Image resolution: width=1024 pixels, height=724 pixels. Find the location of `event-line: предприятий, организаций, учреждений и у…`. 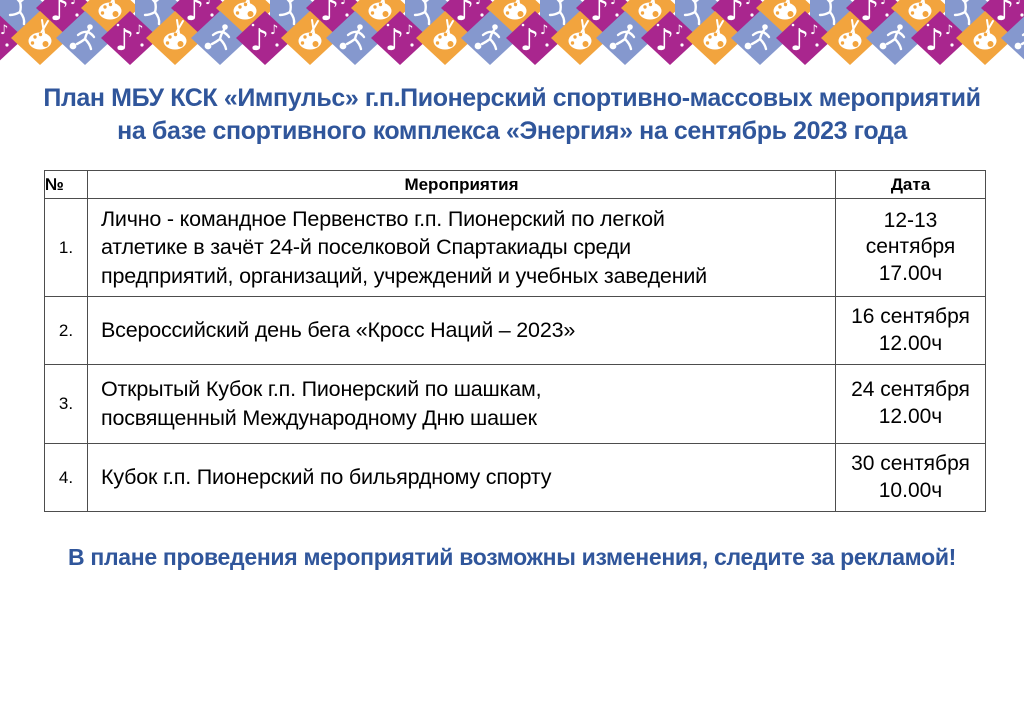

event-line: предприятий, организаций, учреждений и у… is located at coordinates (404, 275).